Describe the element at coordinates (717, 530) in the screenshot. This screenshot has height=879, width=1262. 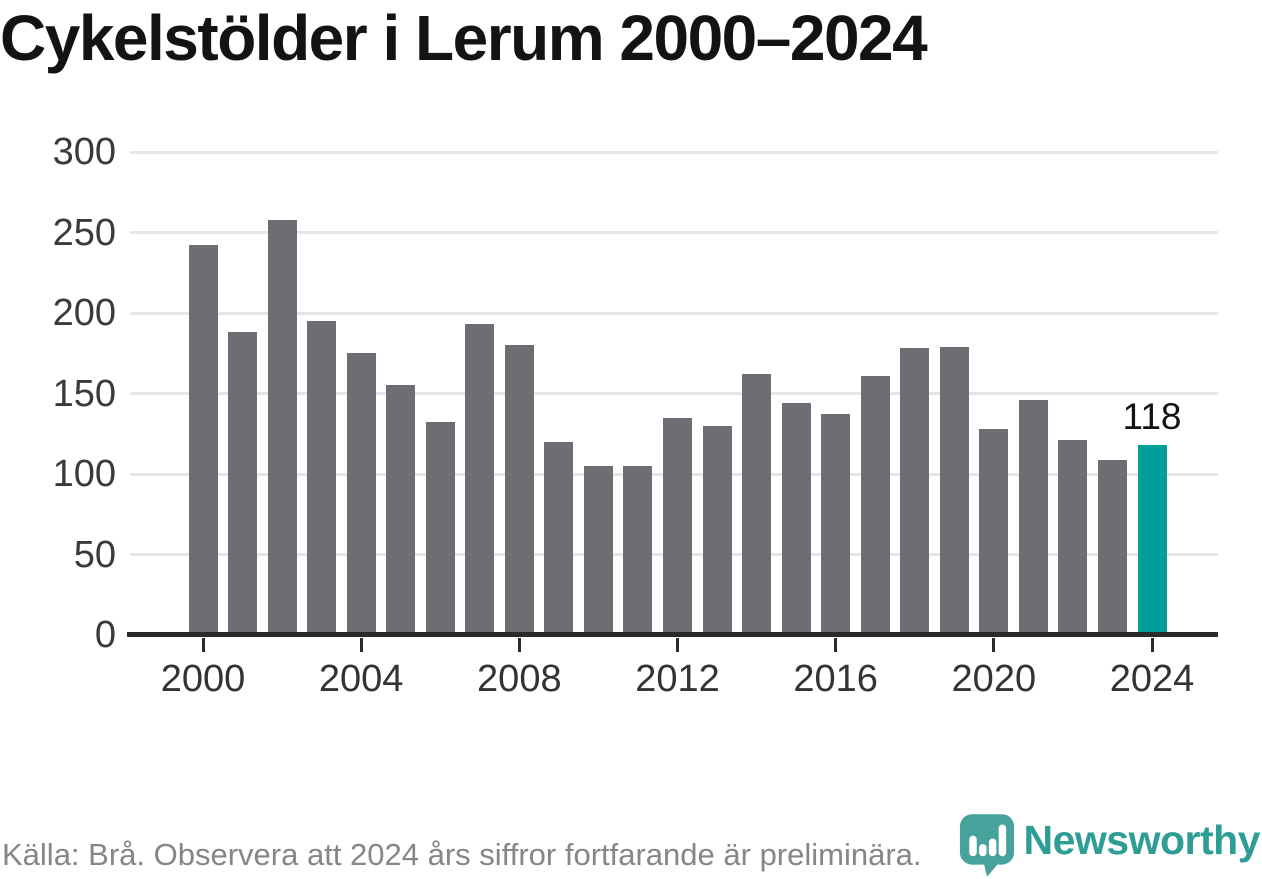
I see `bar-2013` at that location.